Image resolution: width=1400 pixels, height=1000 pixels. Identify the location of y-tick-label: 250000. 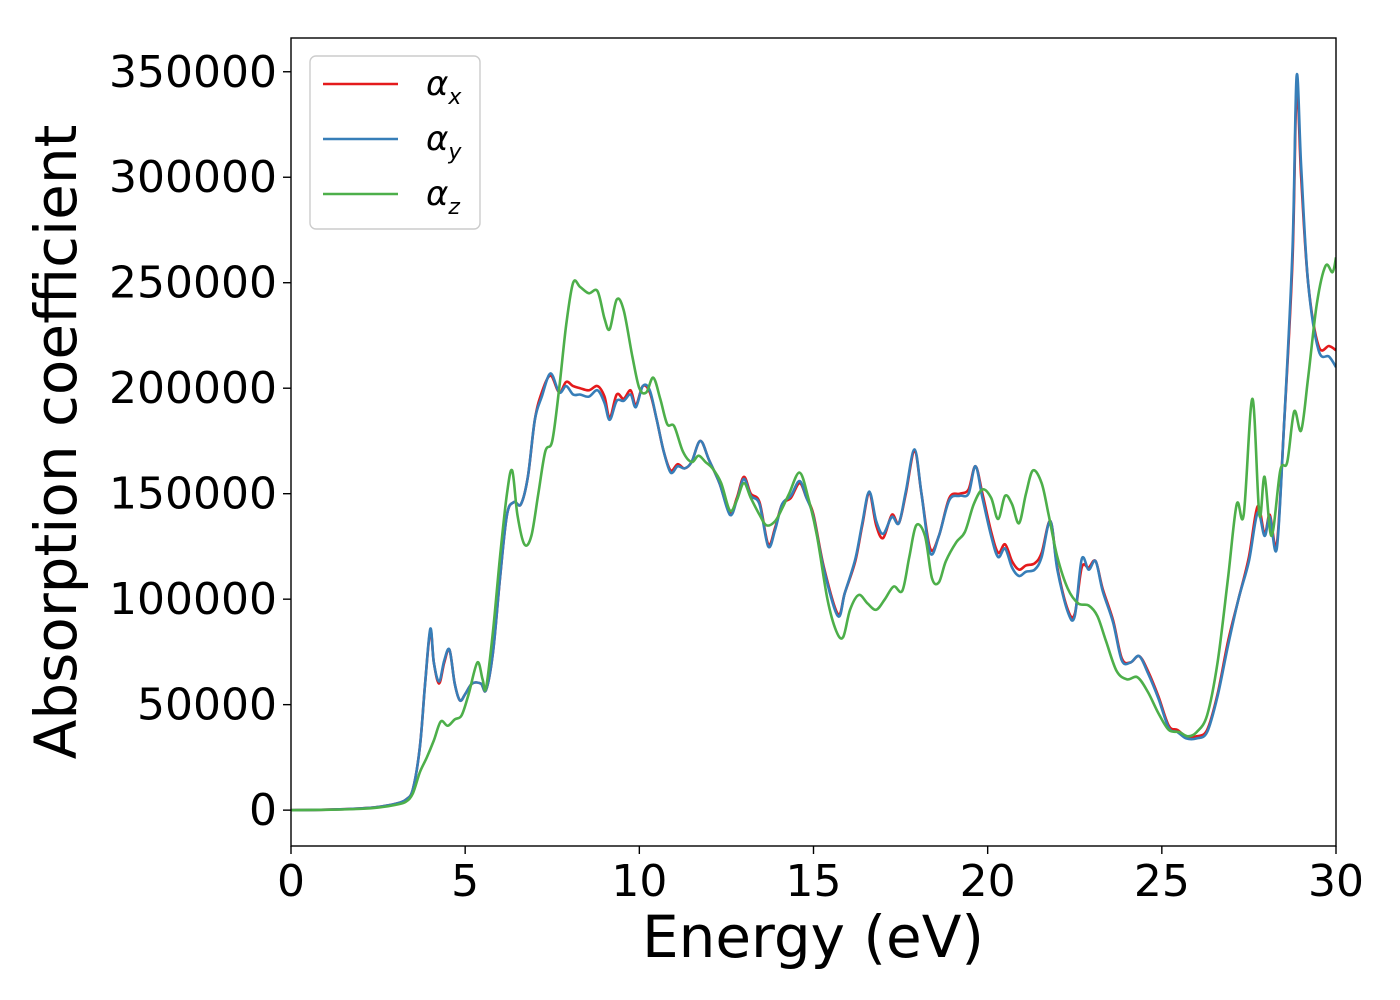
(193, 283).